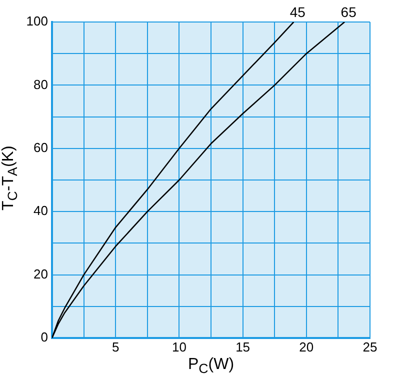 The image size is (401, 385). Describe the element at coordinates (306, 346) in the screenshot. I see `x-tick-label: 20` at that location.